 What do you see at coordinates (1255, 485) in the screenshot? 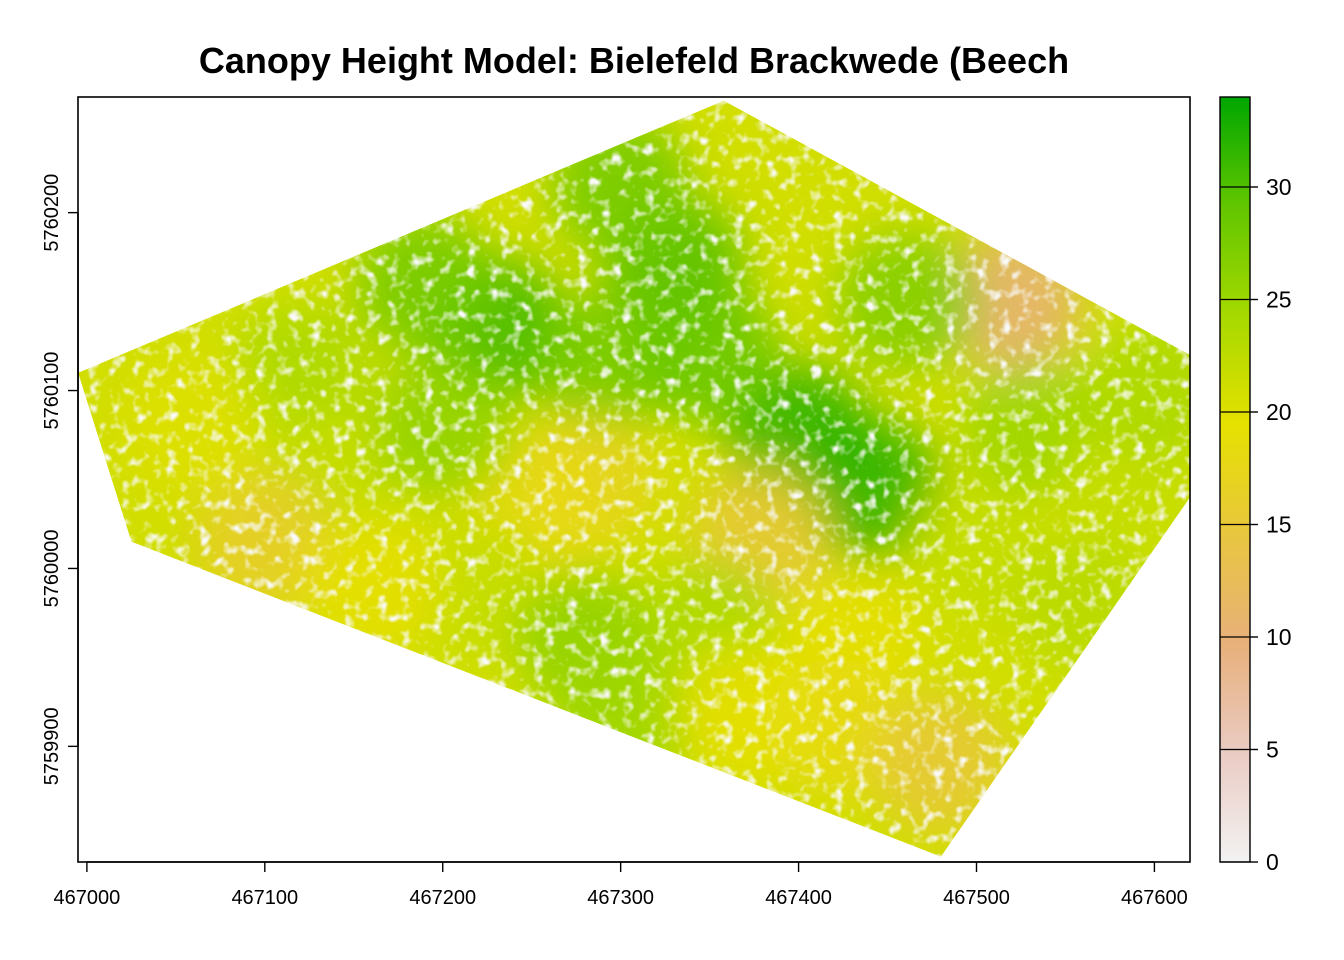
I see `color-legend: 0 5 10 15 20 25 30` at bounding box center [1255, 485].